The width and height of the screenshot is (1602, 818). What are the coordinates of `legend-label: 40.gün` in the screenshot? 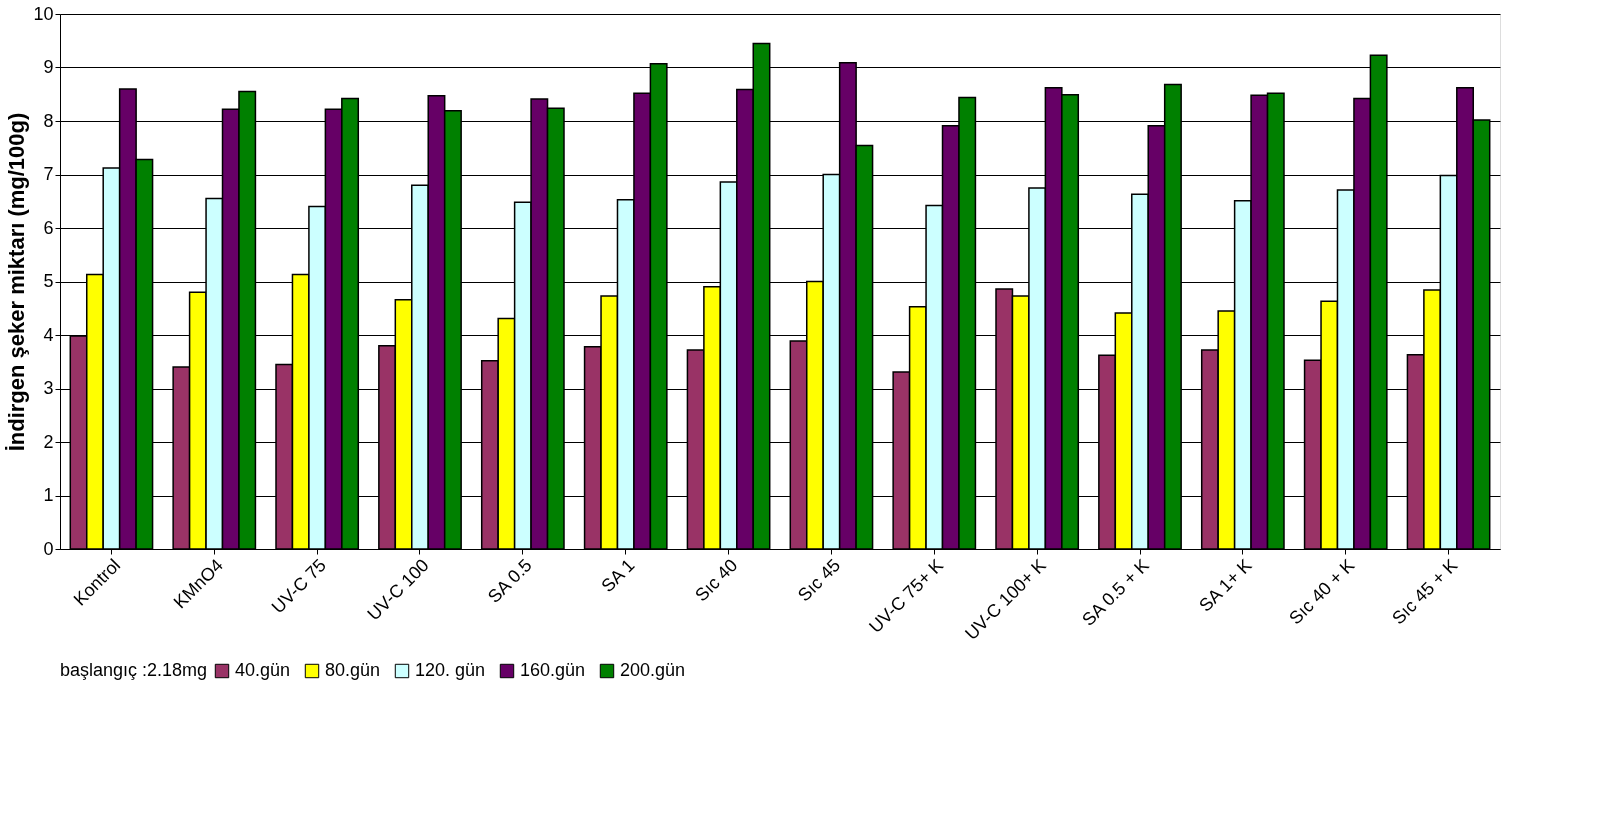 It's located at (263, 670).